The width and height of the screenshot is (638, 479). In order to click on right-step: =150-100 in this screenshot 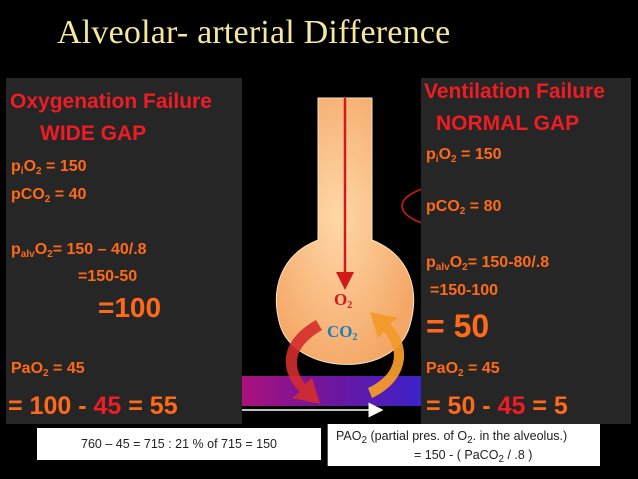, I will do `click(464, 290)`.